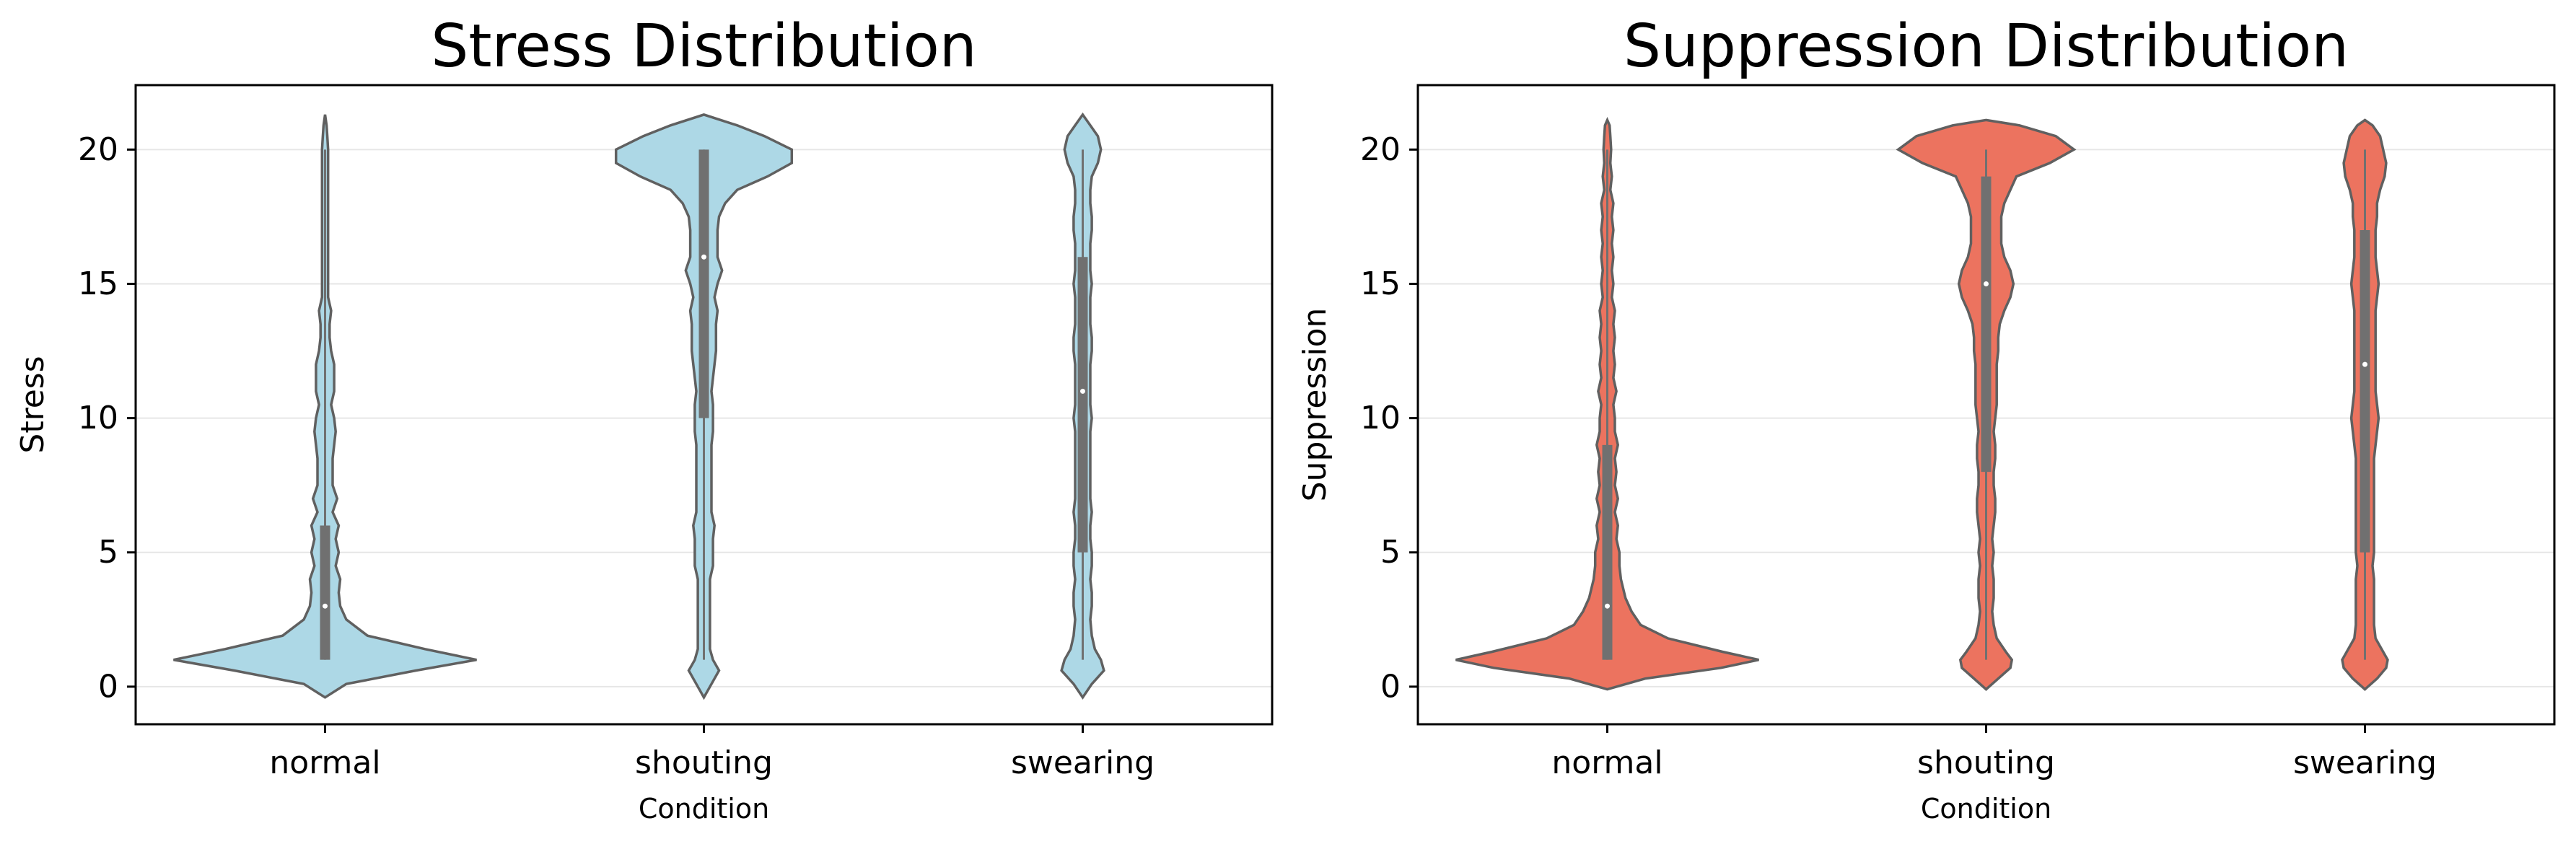 Image resolution: width=2576 pixels, height=844 pixels. What do you see at coordinates (32, 404) in the screenshot?
I see `y-axis-label: Stress` at bounding box center [32, 404].